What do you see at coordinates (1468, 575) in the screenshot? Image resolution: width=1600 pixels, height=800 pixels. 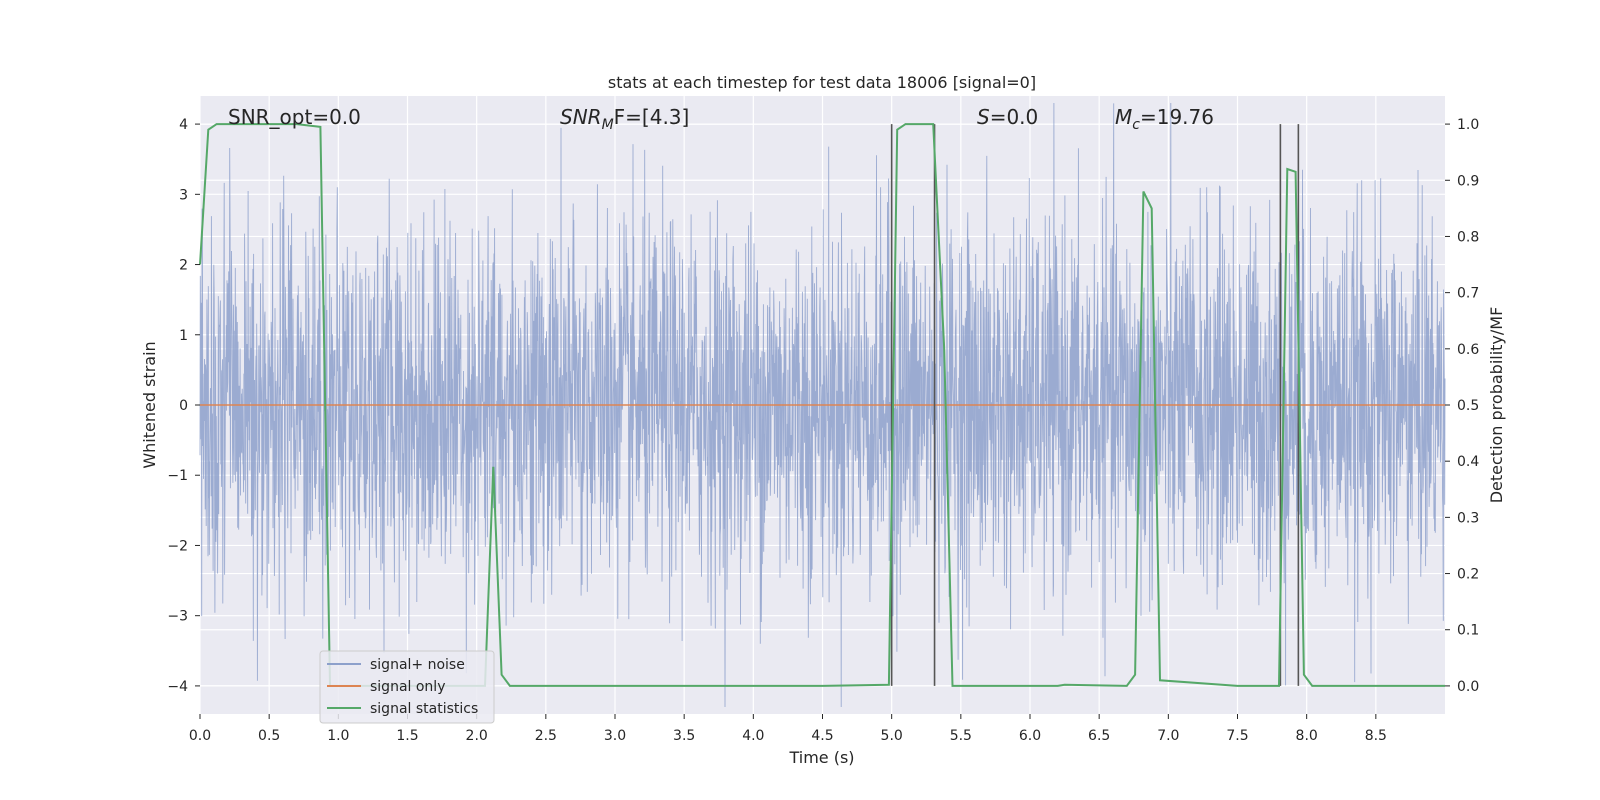 I see `y2-tick-label: 0.2` at bounding box center [1468, 575].